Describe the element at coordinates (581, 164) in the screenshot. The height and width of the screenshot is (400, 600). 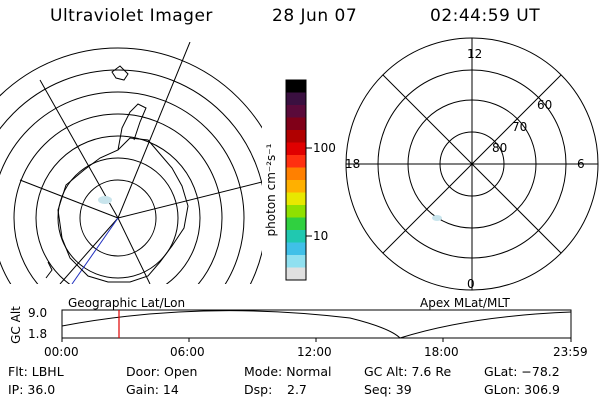
I see `mlt-label-6: 6` at that location.